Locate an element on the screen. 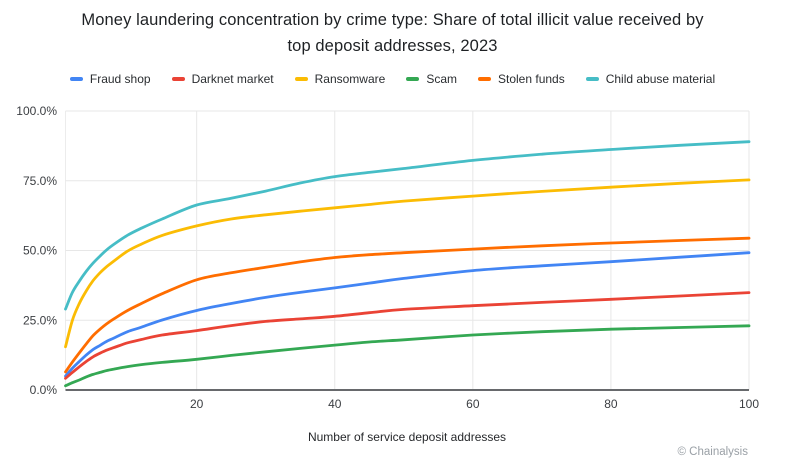 The width and height of the screenshot is (785, 475). series-line-scam is located at coordinates (407, 356).